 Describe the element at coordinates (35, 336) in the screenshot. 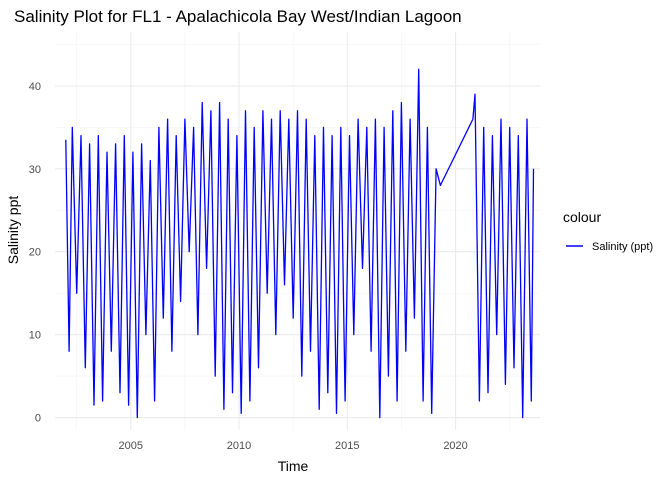

I see `y-tick-label: 10` at that location.